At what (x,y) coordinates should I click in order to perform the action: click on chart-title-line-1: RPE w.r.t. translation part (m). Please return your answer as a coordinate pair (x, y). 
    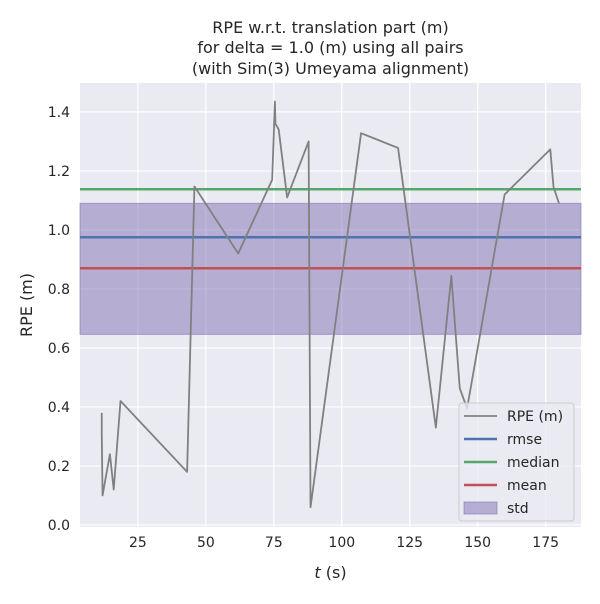
    Looking at the image, I should click on (330, 27).